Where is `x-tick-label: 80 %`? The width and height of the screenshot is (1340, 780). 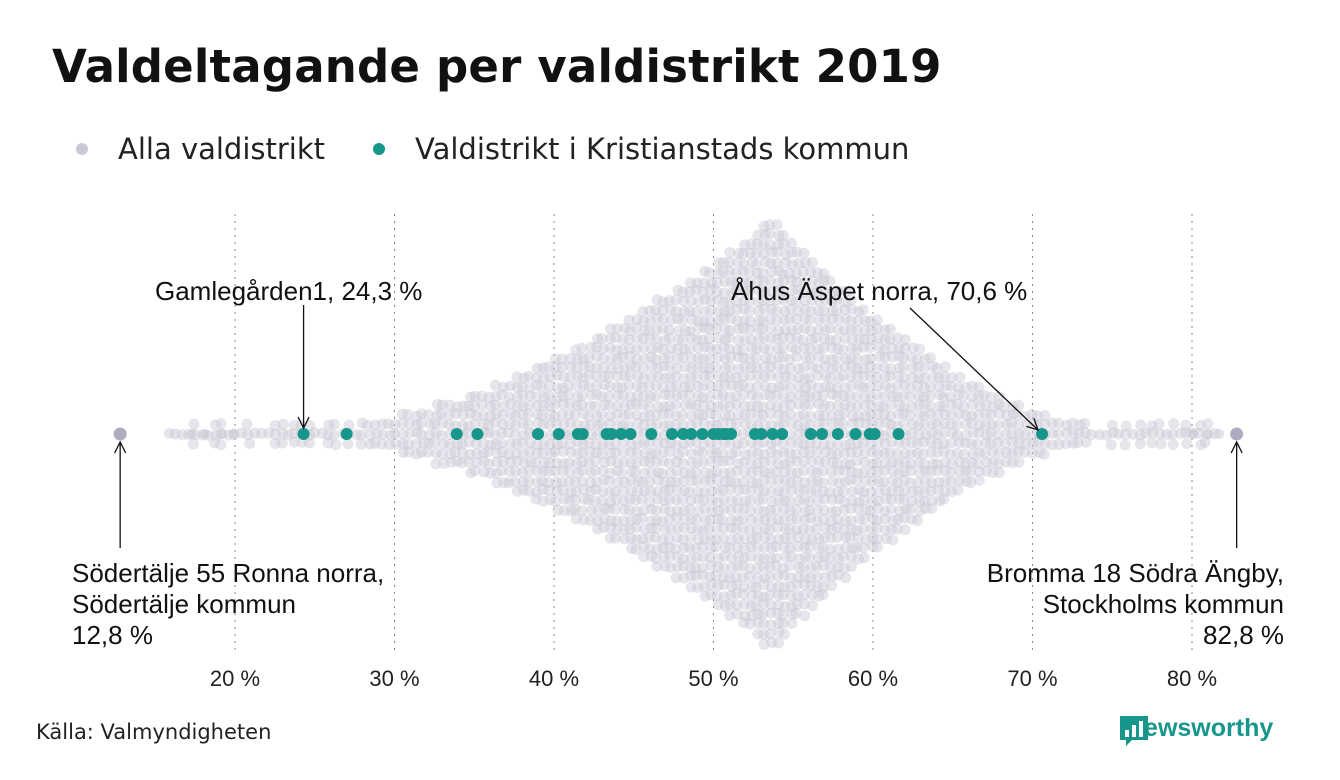
x-tick-label: 80 % is located at coordinates (1192, 678).